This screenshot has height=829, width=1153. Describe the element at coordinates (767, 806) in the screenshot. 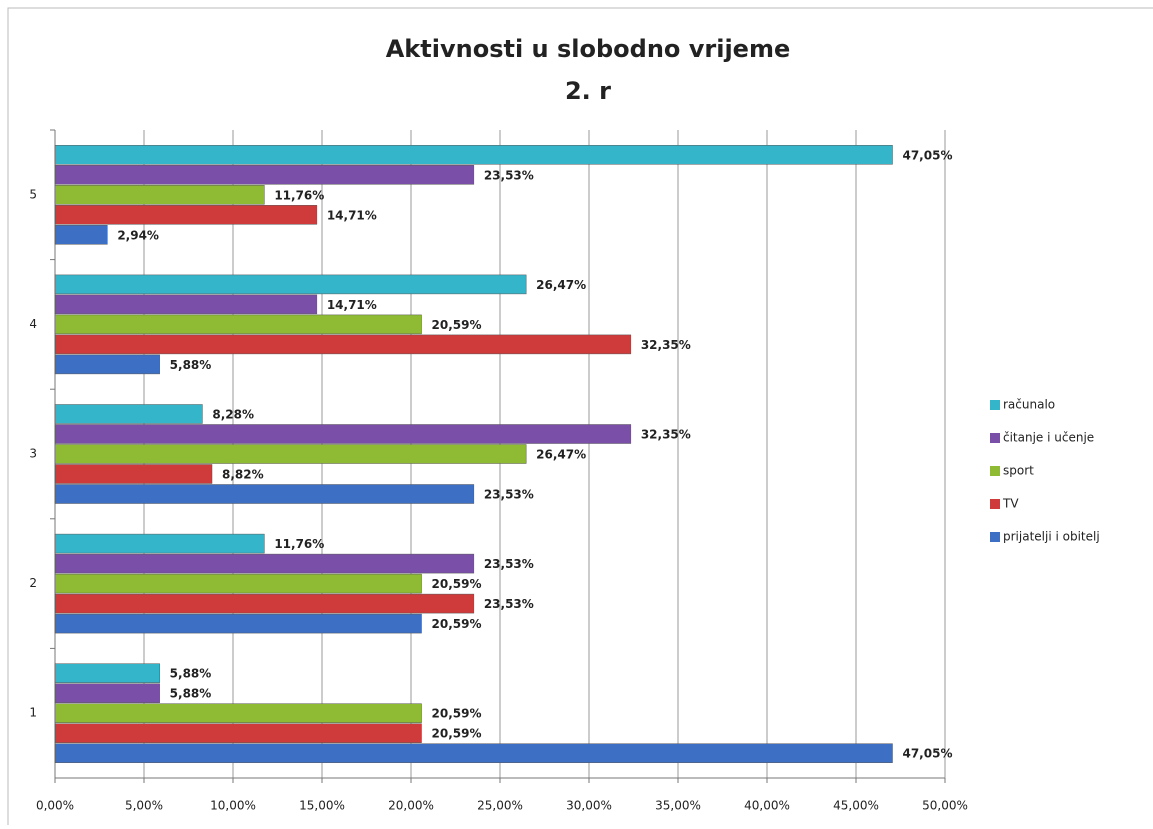

I see `x-tick-label: 40,00%` at that location.